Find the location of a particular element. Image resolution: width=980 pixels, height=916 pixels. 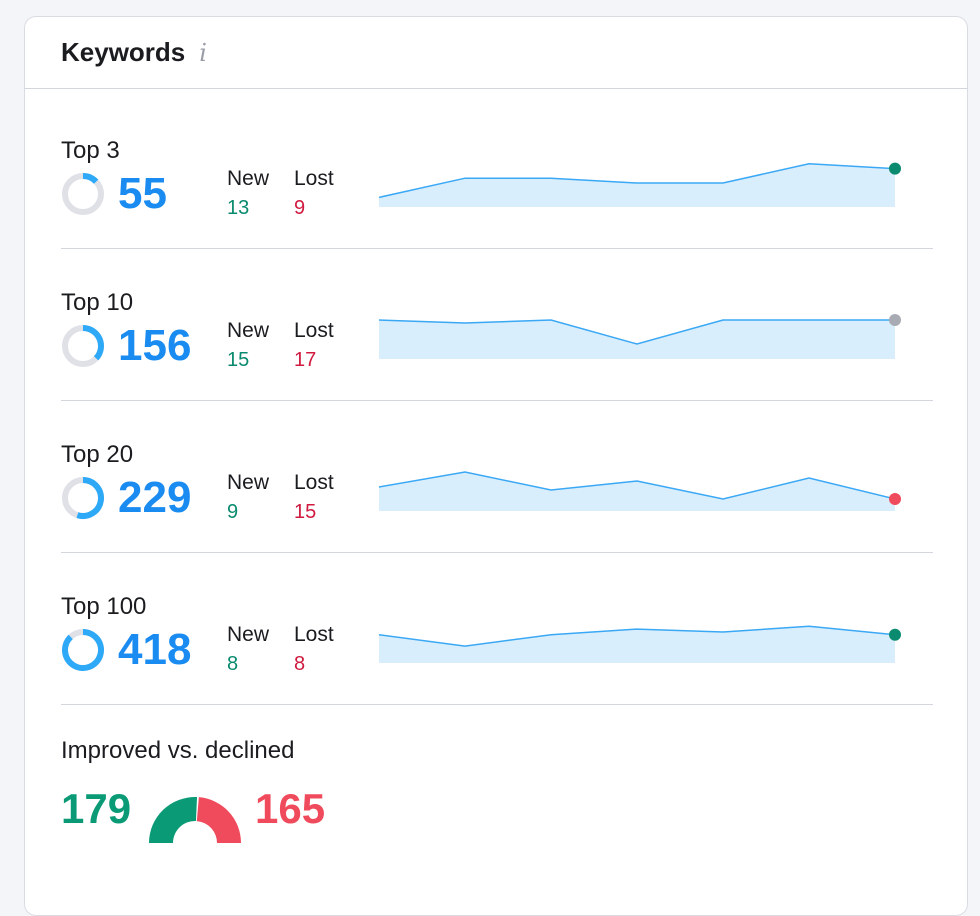

row-label: Top 100 is located at coordinates (104, 606).